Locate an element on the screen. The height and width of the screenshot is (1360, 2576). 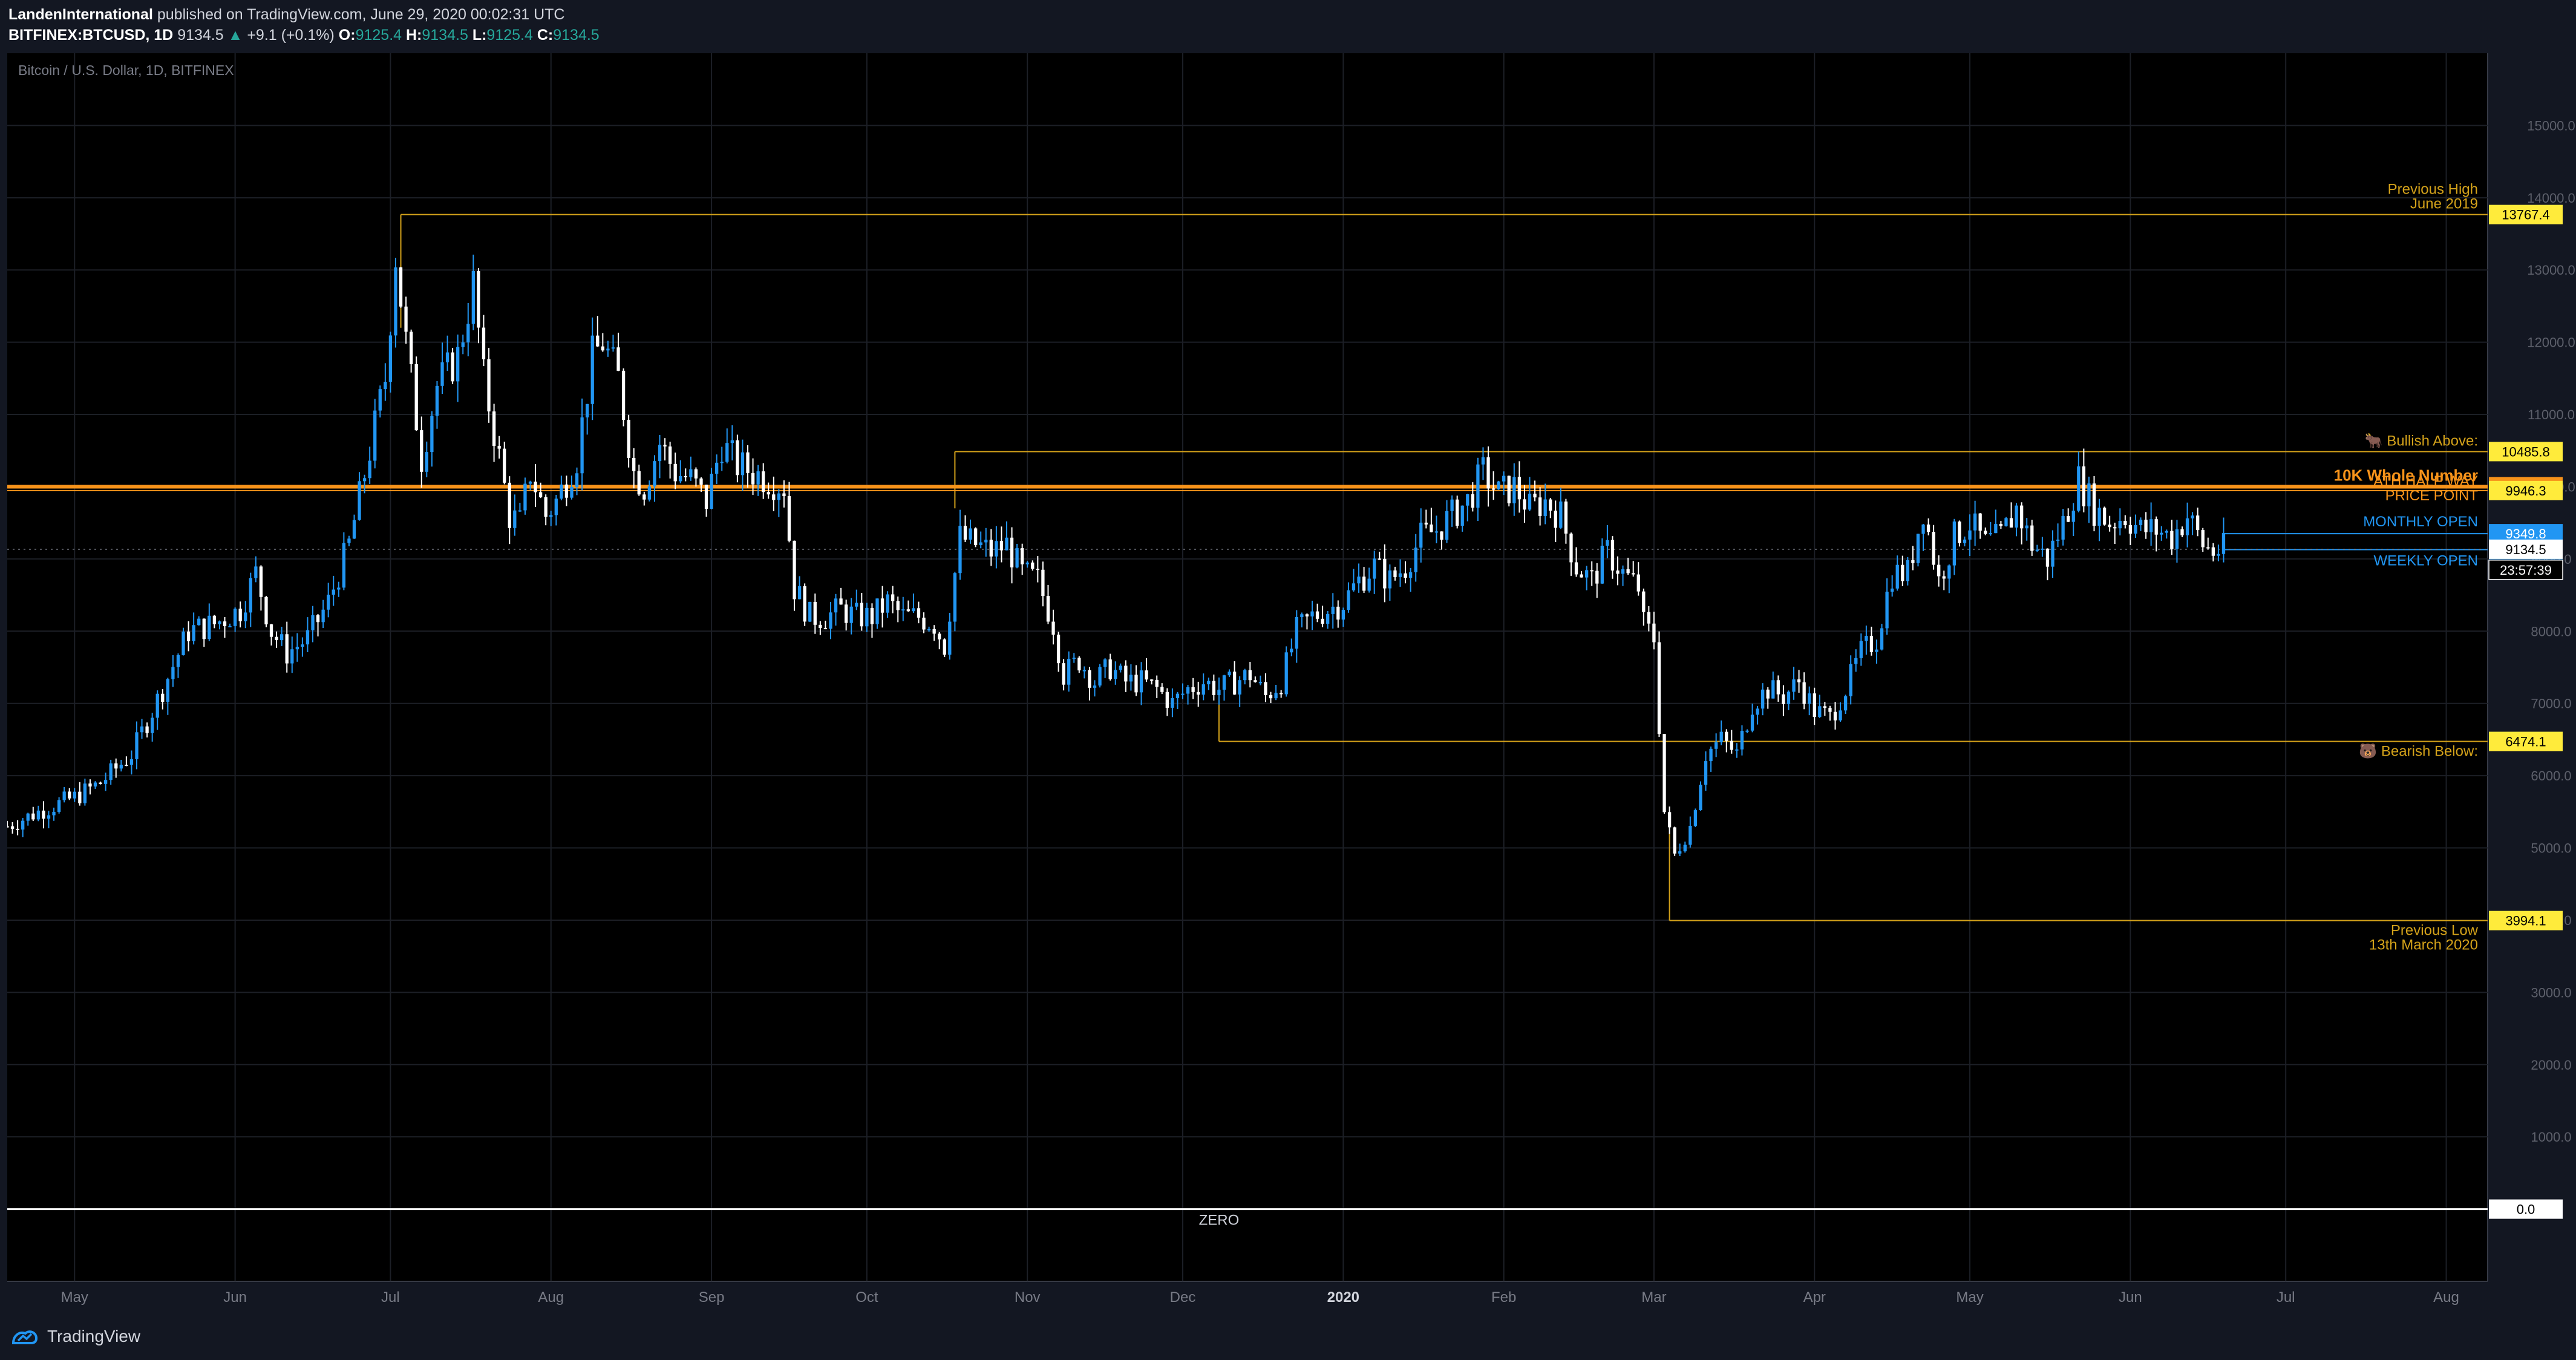
symbol-name: BITFINEX:BTCUSD, 1D is located at coordinates (91, 35).